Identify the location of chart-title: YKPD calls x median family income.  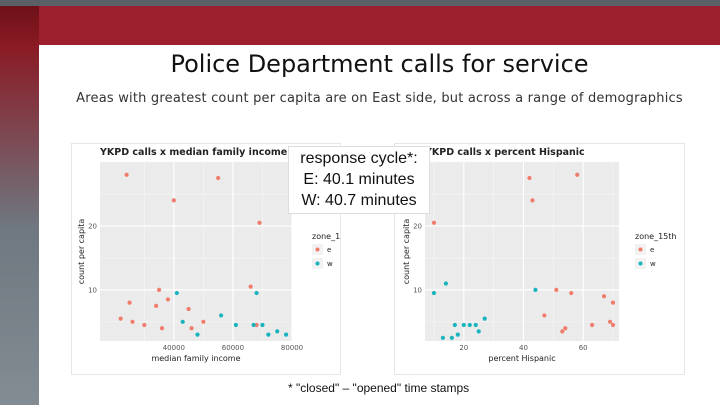
(193, 152).